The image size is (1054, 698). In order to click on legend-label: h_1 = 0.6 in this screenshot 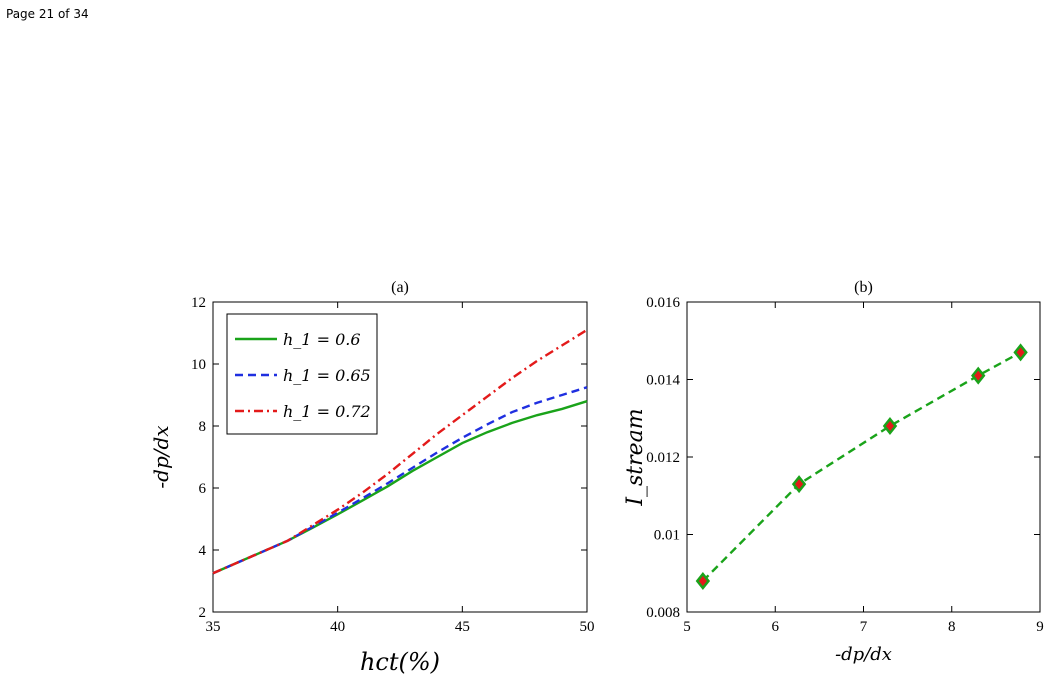, I will do `click(322, 339)`.